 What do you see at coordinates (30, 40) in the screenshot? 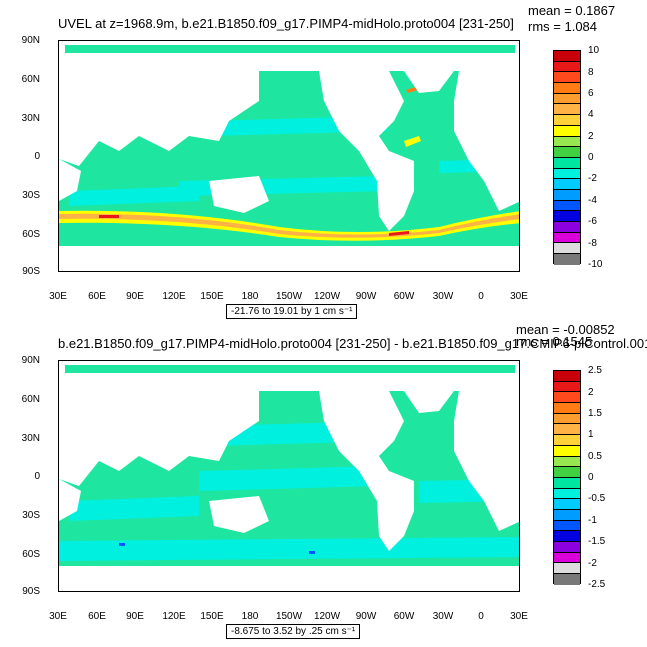
I see `lat-tick-label: 90N` at bounding box center [30, 40].